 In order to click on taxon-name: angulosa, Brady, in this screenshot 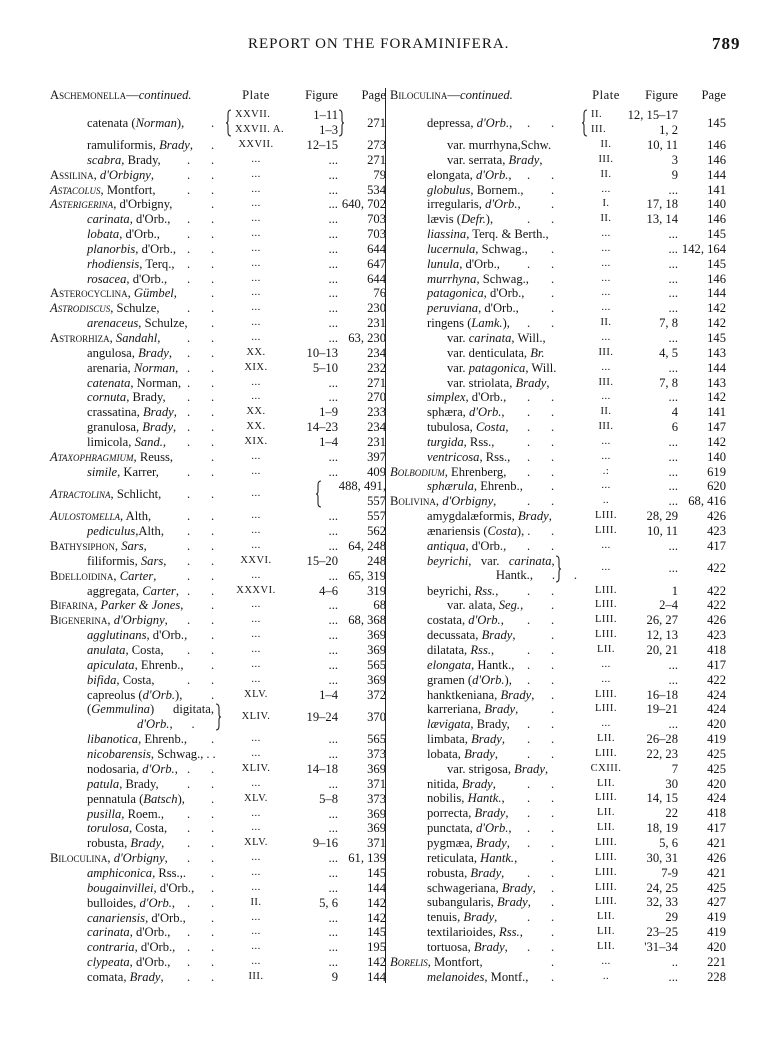, I will do `click(129, 353)`.